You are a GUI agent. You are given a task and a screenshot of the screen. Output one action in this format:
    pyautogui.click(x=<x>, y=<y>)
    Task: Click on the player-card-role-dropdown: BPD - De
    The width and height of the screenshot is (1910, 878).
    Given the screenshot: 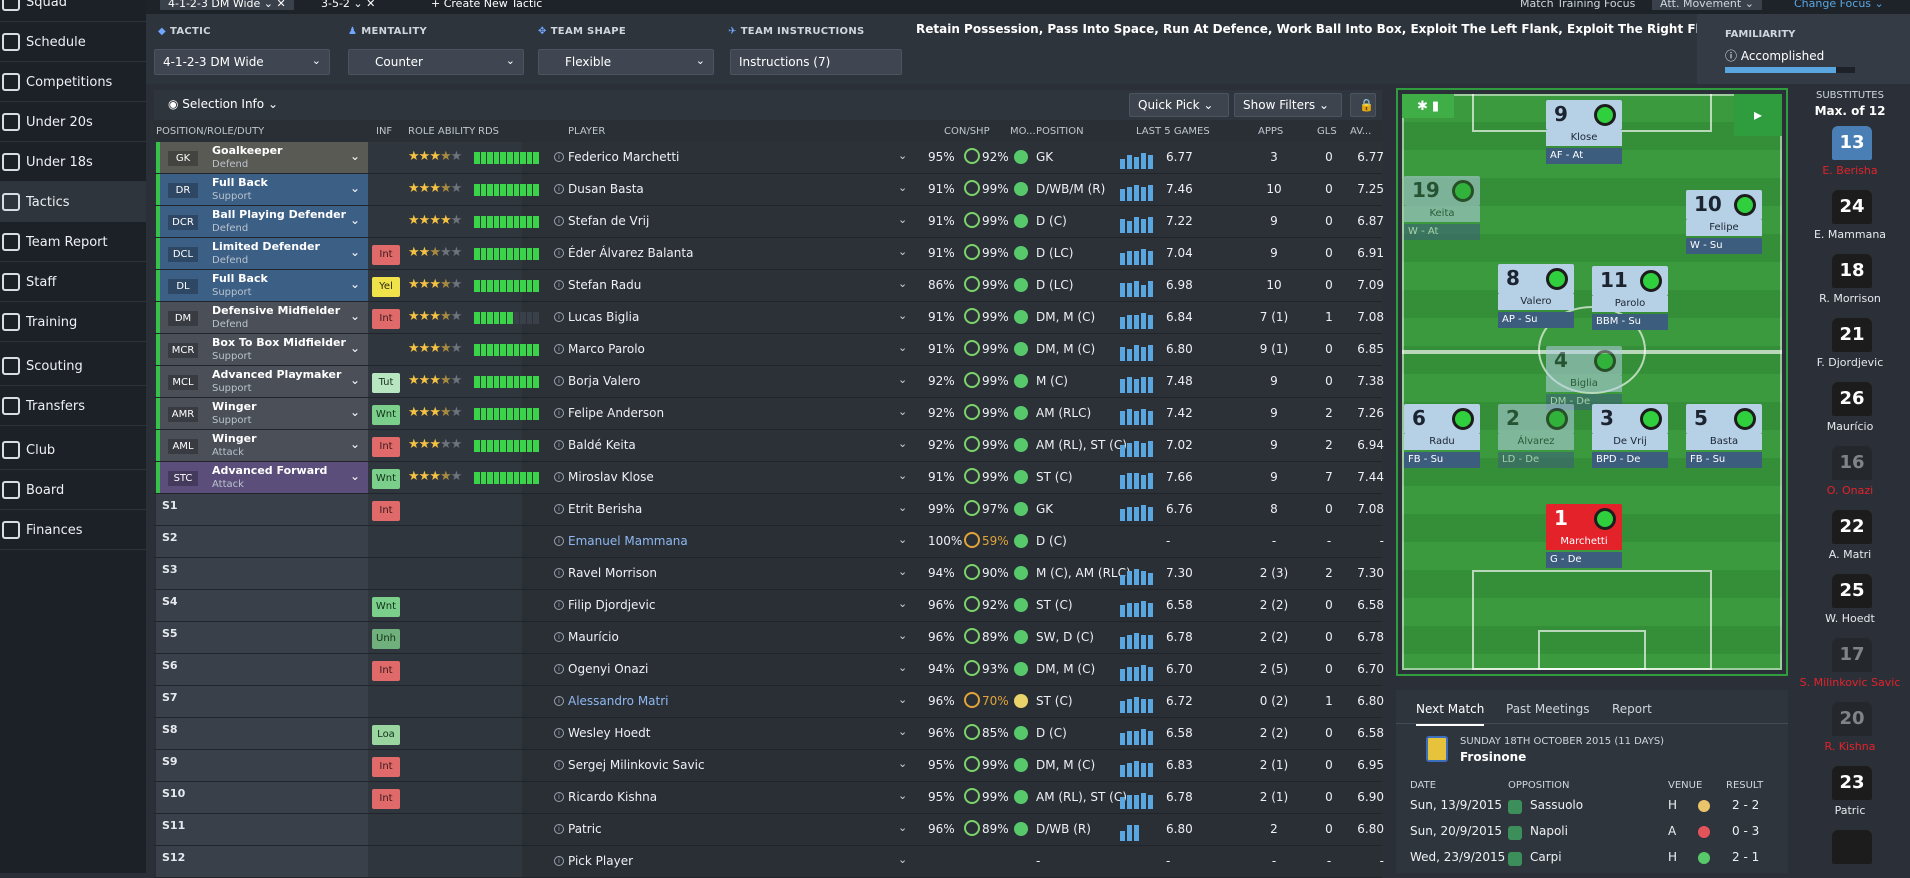 What is the action you would take?
    pyautogui.click(x=1630, y=460)
    